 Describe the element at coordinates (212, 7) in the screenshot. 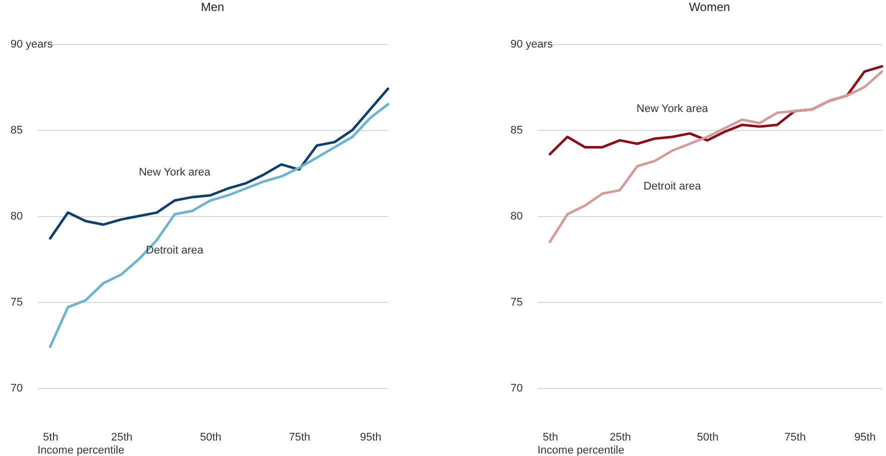

I see `chart-title: Men` at that location.